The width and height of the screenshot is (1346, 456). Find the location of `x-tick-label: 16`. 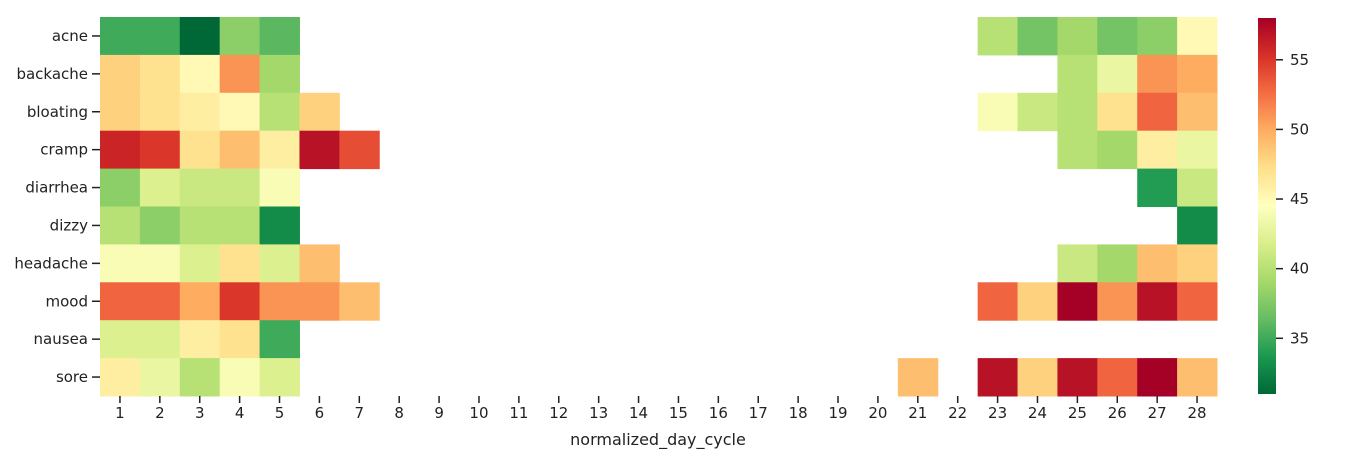

x-tick-label: 16 is located at coordinates (718, 413).